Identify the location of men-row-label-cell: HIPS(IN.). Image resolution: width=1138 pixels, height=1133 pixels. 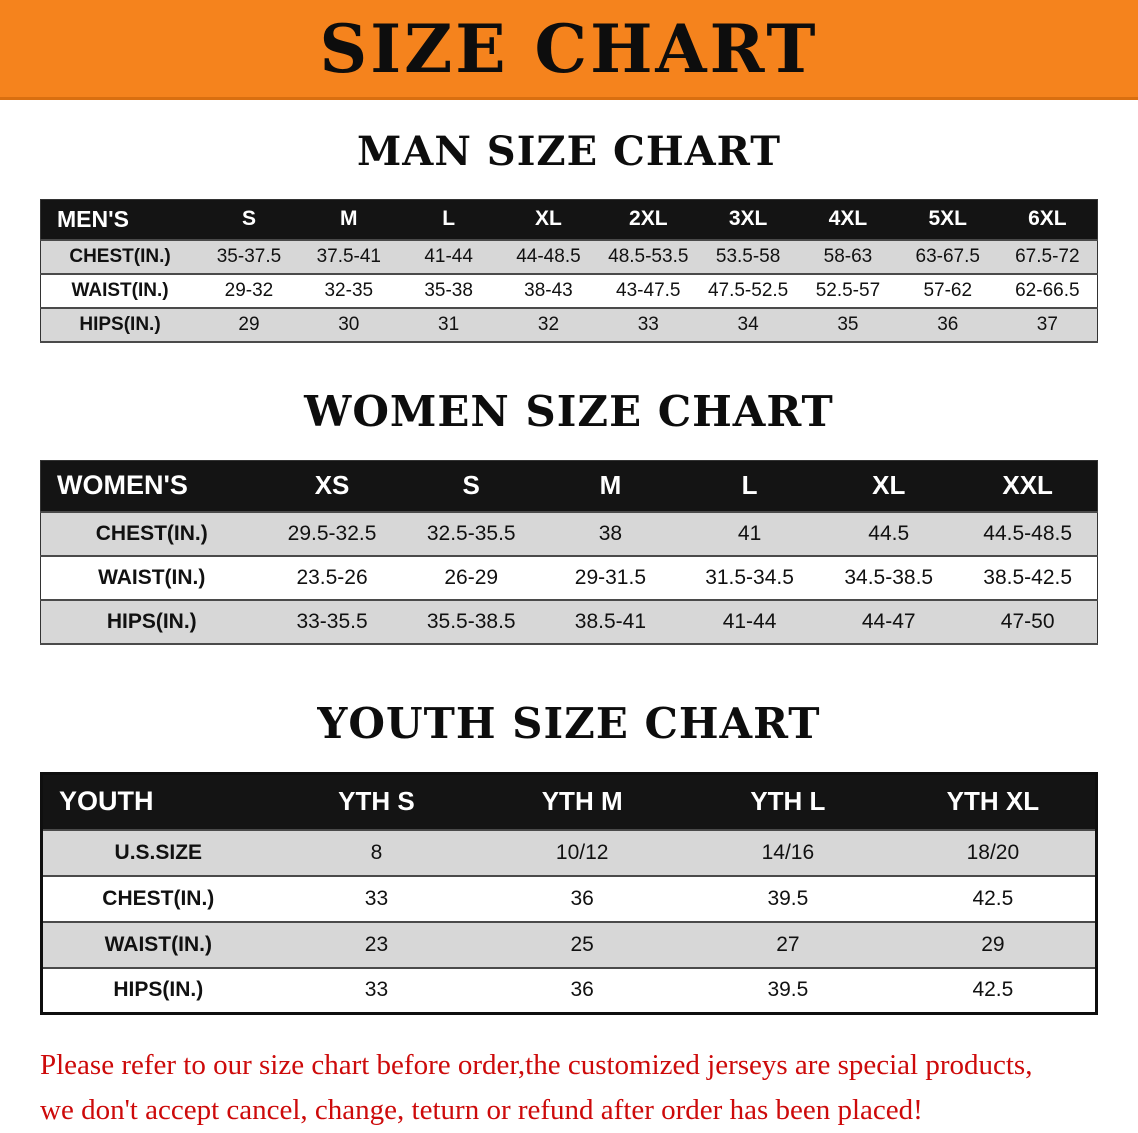
(120, 324).